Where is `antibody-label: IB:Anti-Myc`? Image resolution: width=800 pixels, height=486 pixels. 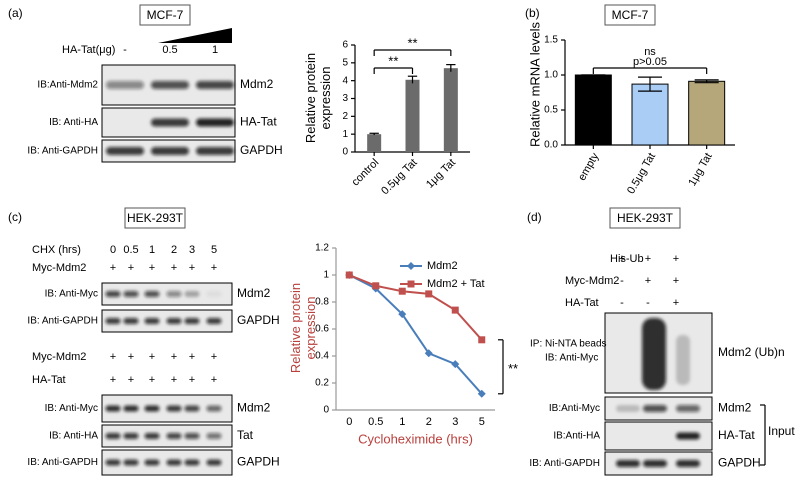 antibody-label: IB:Anti-Myc is located at coordinates (574, 408).